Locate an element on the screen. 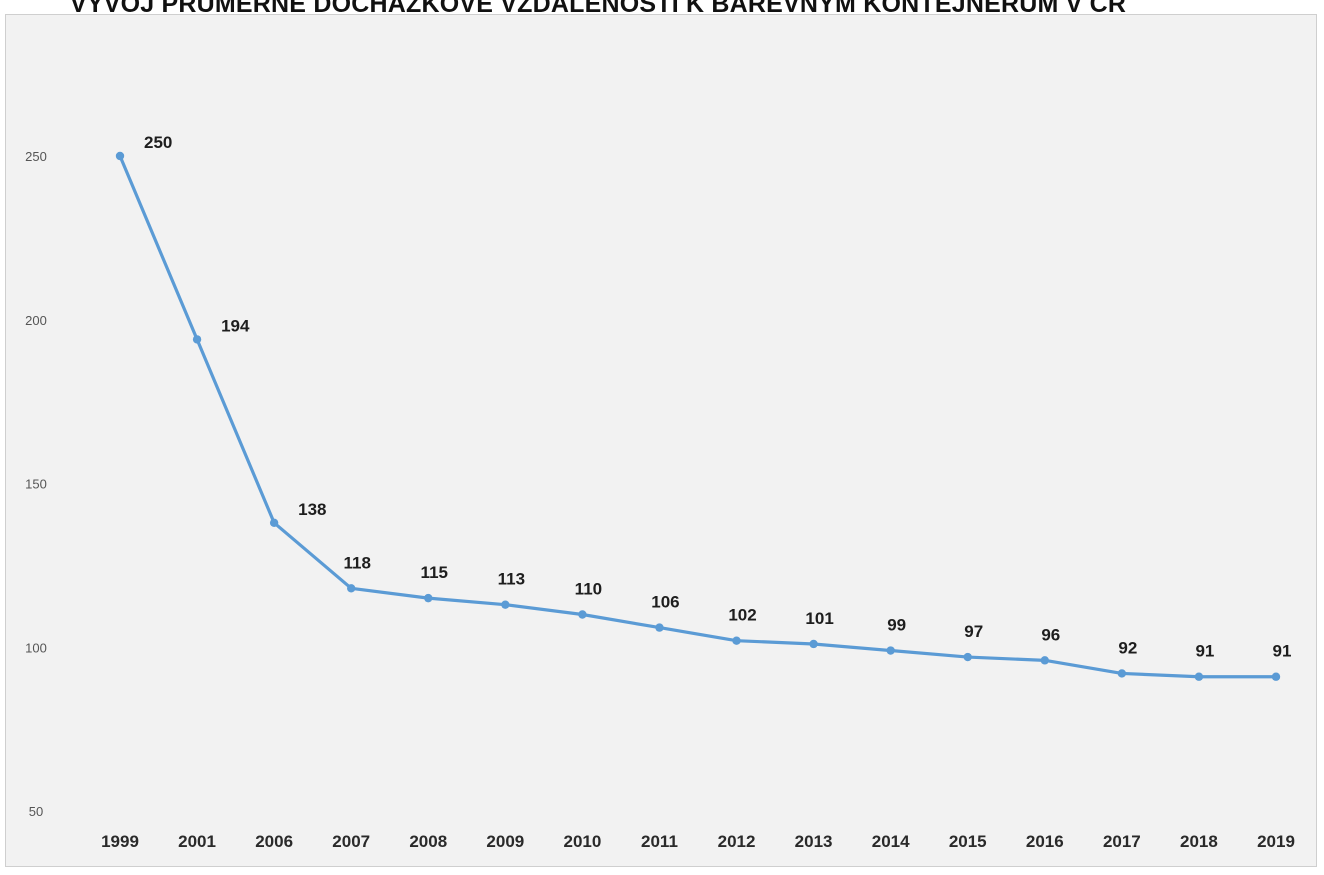 This screenshot has height=875, width=1324. data-label: 250 is located at coordinates (158, 142).